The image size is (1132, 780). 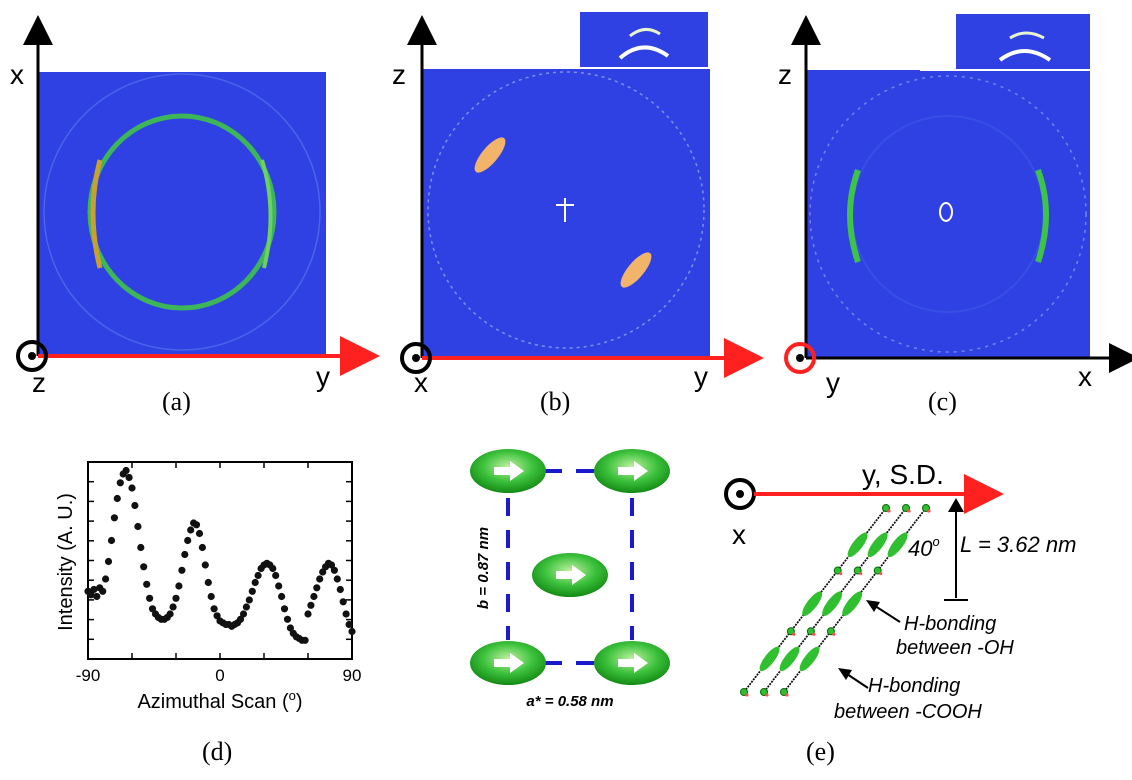 What do you see at coordinates (569, 701) in the screenshot?
I see `a-lattice-label: a* = 0.58 nm` at bounding box center [569, 701].